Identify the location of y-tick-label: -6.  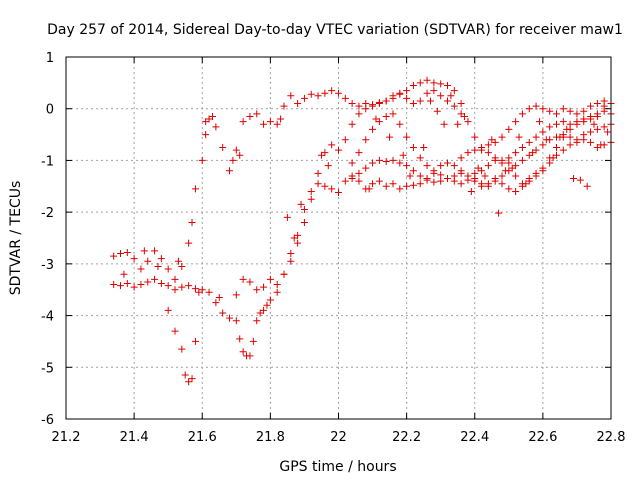
(47, 420).